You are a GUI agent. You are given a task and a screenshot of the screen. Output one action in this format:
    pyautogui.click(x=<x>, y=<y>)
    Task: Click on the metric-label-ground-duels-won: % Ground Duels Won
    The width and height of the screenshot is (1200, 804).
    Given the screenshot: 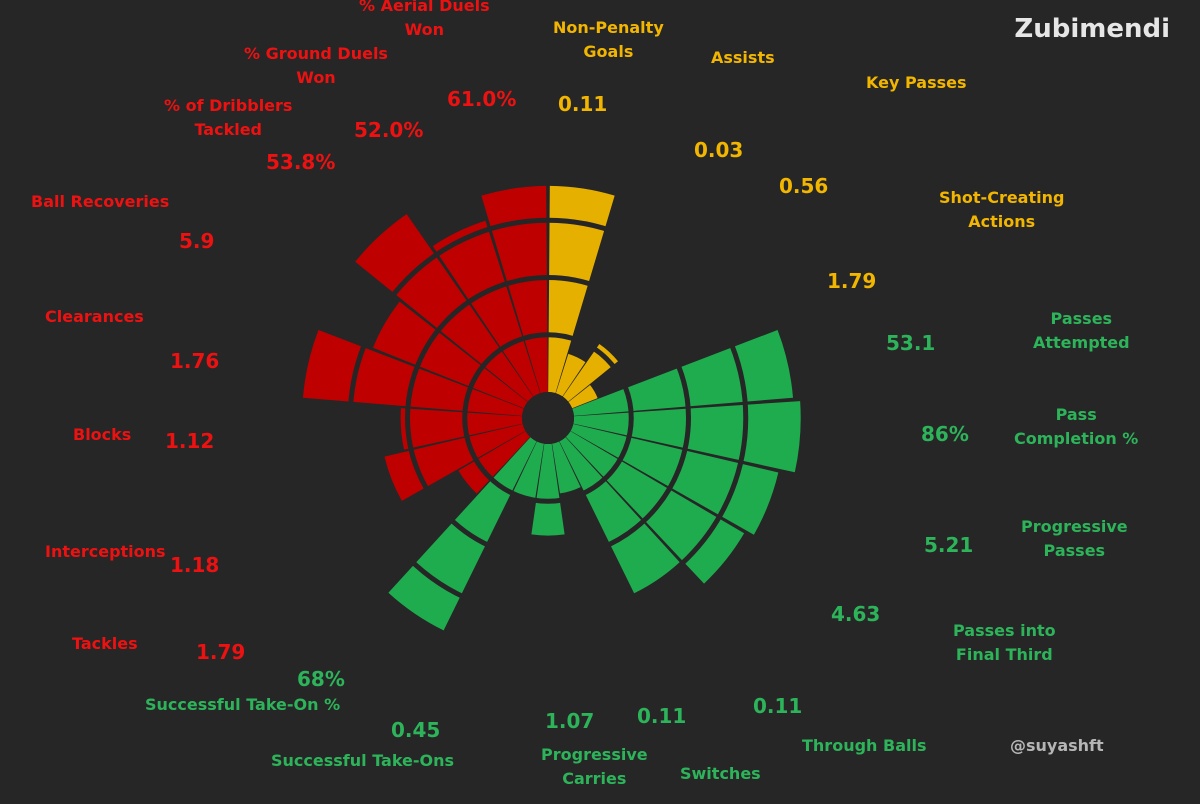 What is the action you would take?
    pyautogui.click(x=316, y=65)
    